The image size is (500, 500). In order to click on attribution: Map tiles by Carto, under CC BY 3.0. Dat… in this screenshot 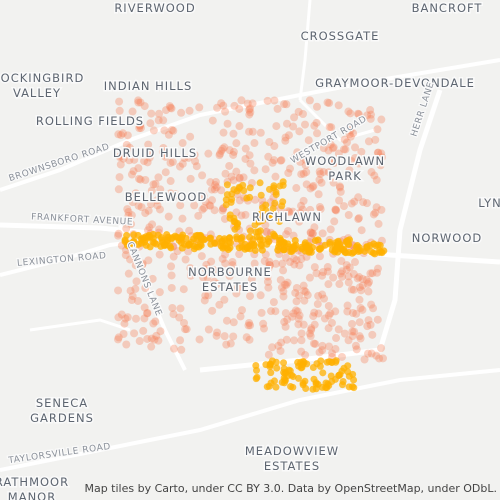, I will do `click(290, 488)`.